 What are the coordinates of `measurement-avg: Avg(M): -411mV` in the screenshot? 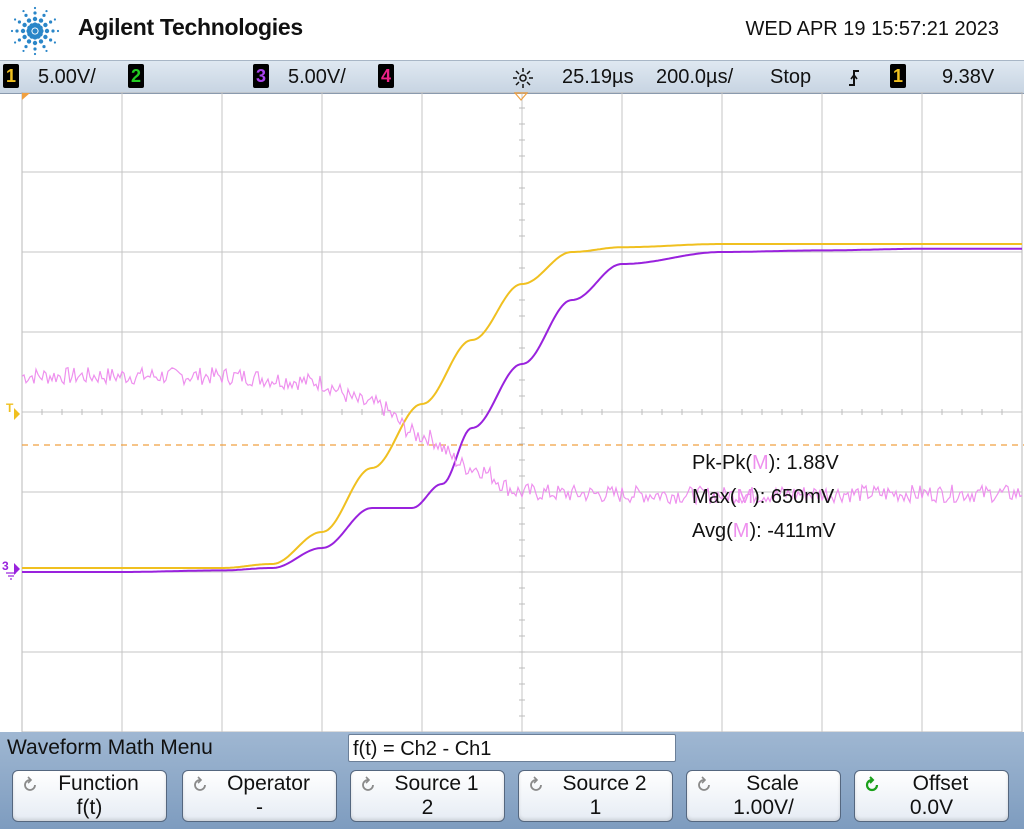 It's located at (764, 531).